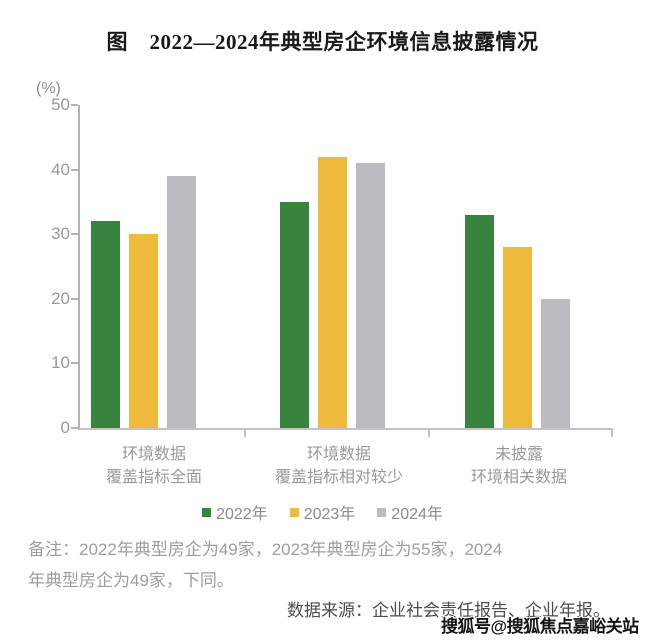 Image resolution: width=645 pixels, height=641 pixels. I want to click on y-tick-label-40: 40, so click(60, 169).